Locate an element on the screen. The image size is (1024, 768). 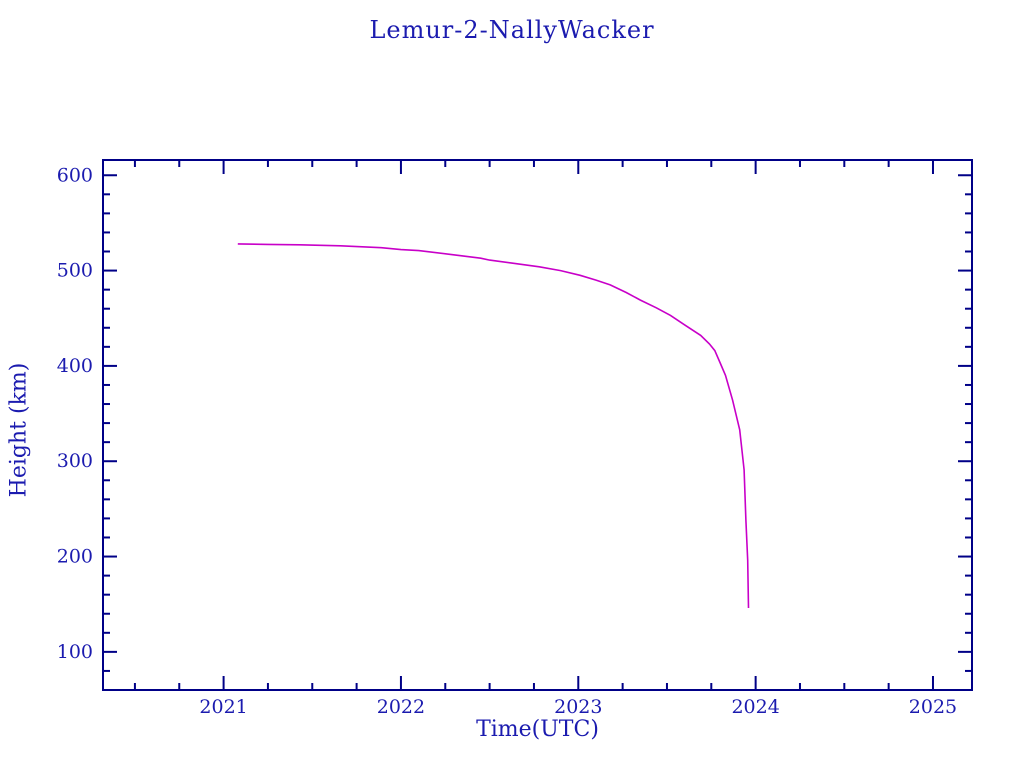
y-tick-label: 200 is located at coordinates (75, 557).